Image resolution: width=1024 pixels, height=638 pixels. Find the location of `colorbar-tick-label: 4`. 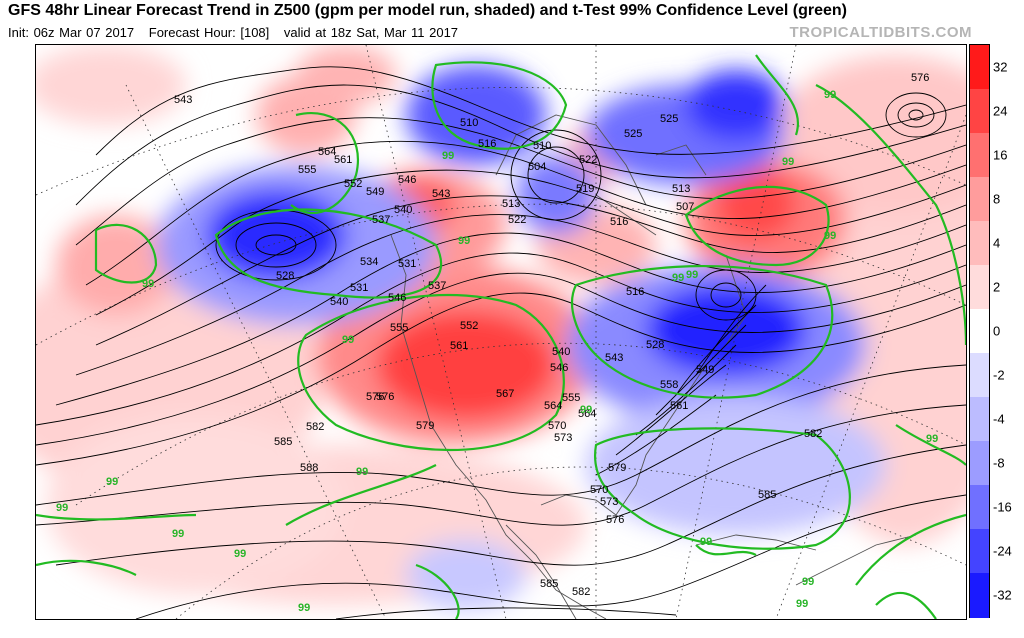

colorbar-tick-label: 4 is located at coordinates (997, 243).